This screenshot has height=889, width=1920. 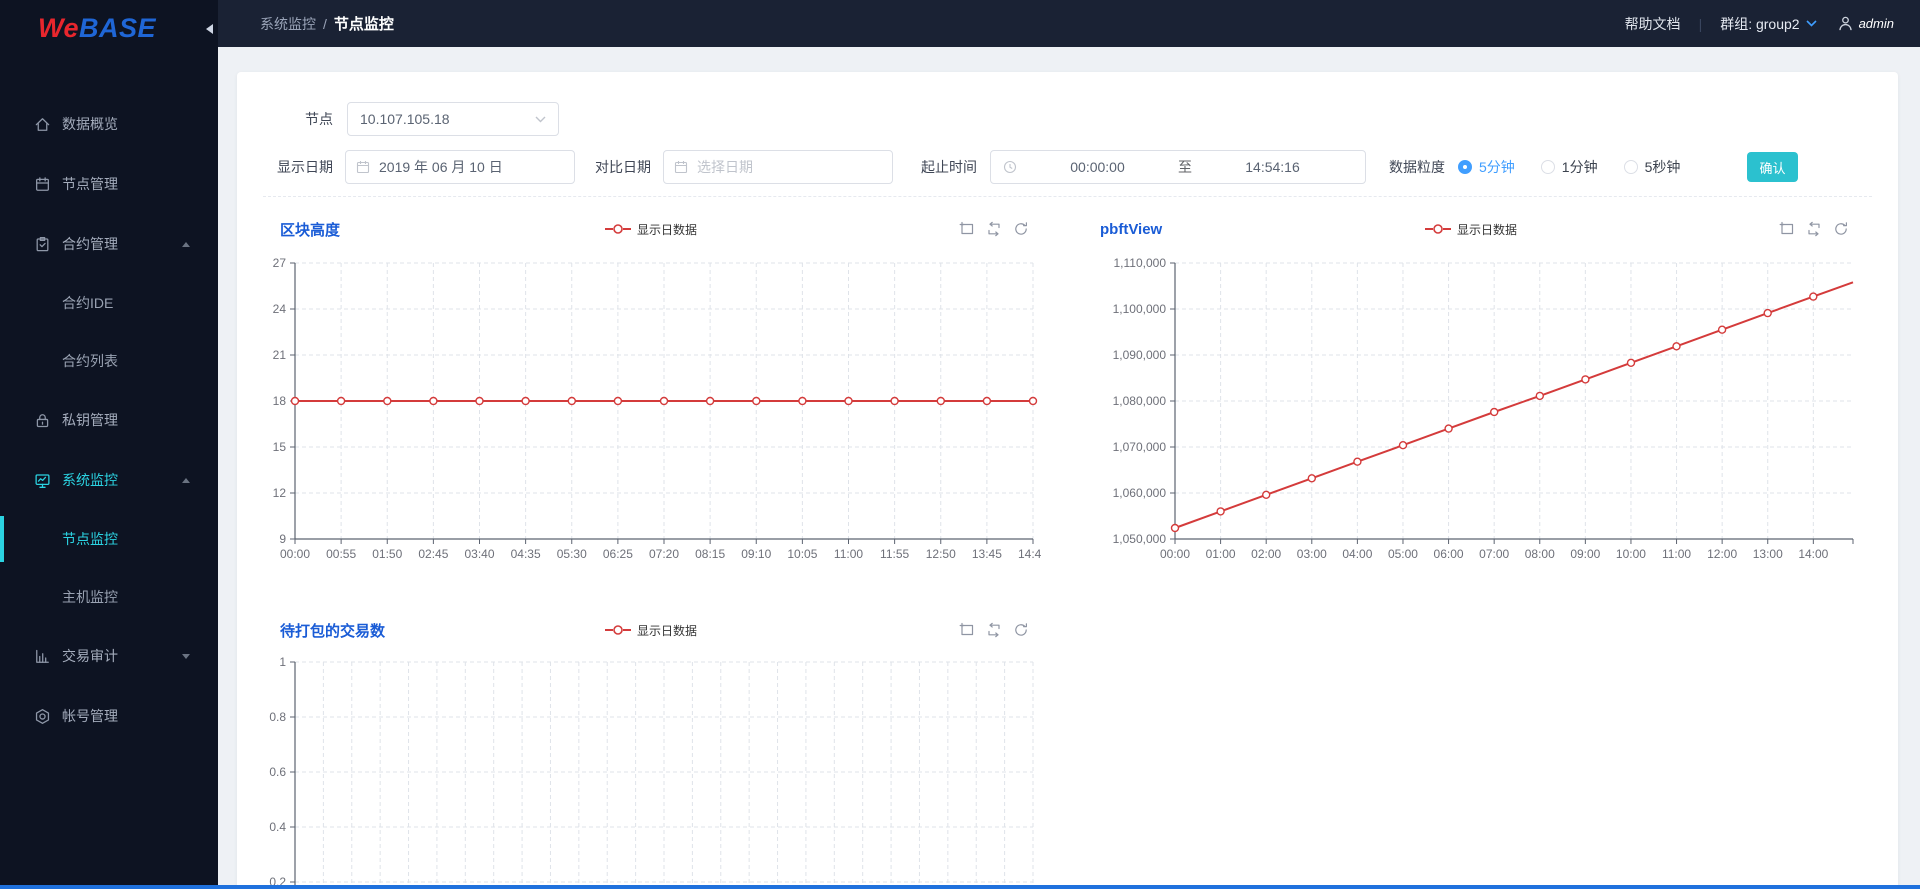 What do you see at coordinates (756, 554) in the screenshot?
I see `svg-text: 09:10` at bounding box center [756, 554].